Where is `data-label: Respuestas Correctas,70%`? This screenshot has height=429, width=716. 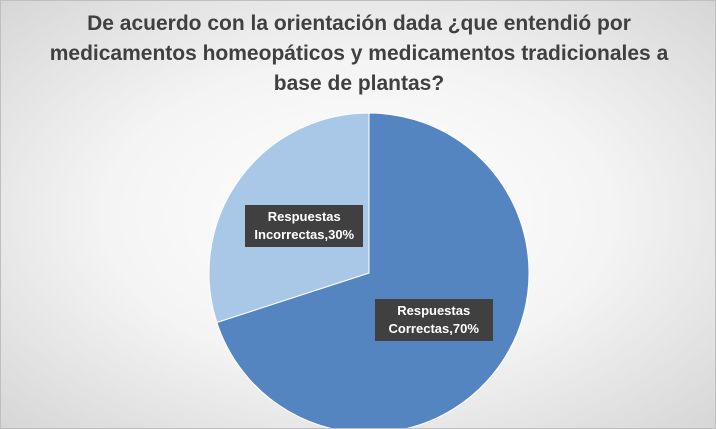
data-label: Respuestas Correctas,70% is located at coordinates (433, 320).